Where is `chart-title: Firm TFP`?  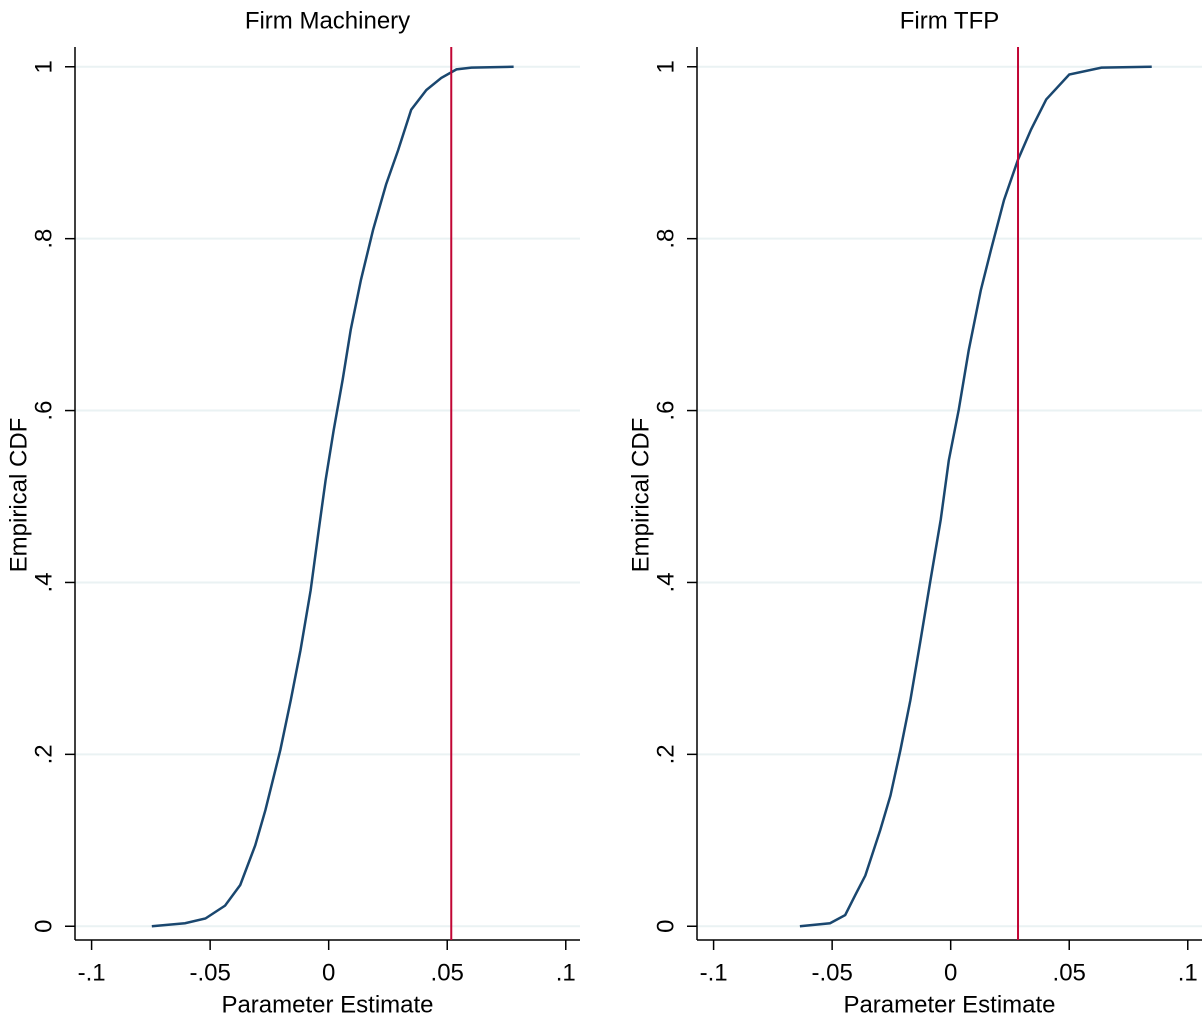
chart-title: Firm TFP is located at coordinates (950, 20).